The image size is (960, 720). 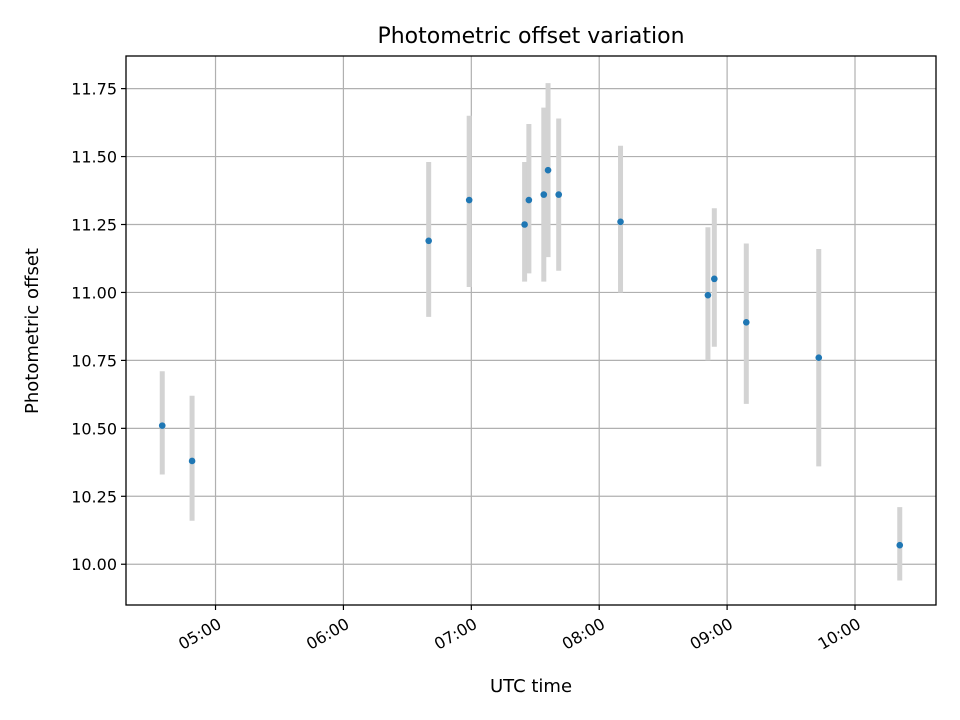 What do you see at coordinates (94, 157) in the screenshot?
I see `y-tick-label: 11.50` at bounding box center [94, 157].